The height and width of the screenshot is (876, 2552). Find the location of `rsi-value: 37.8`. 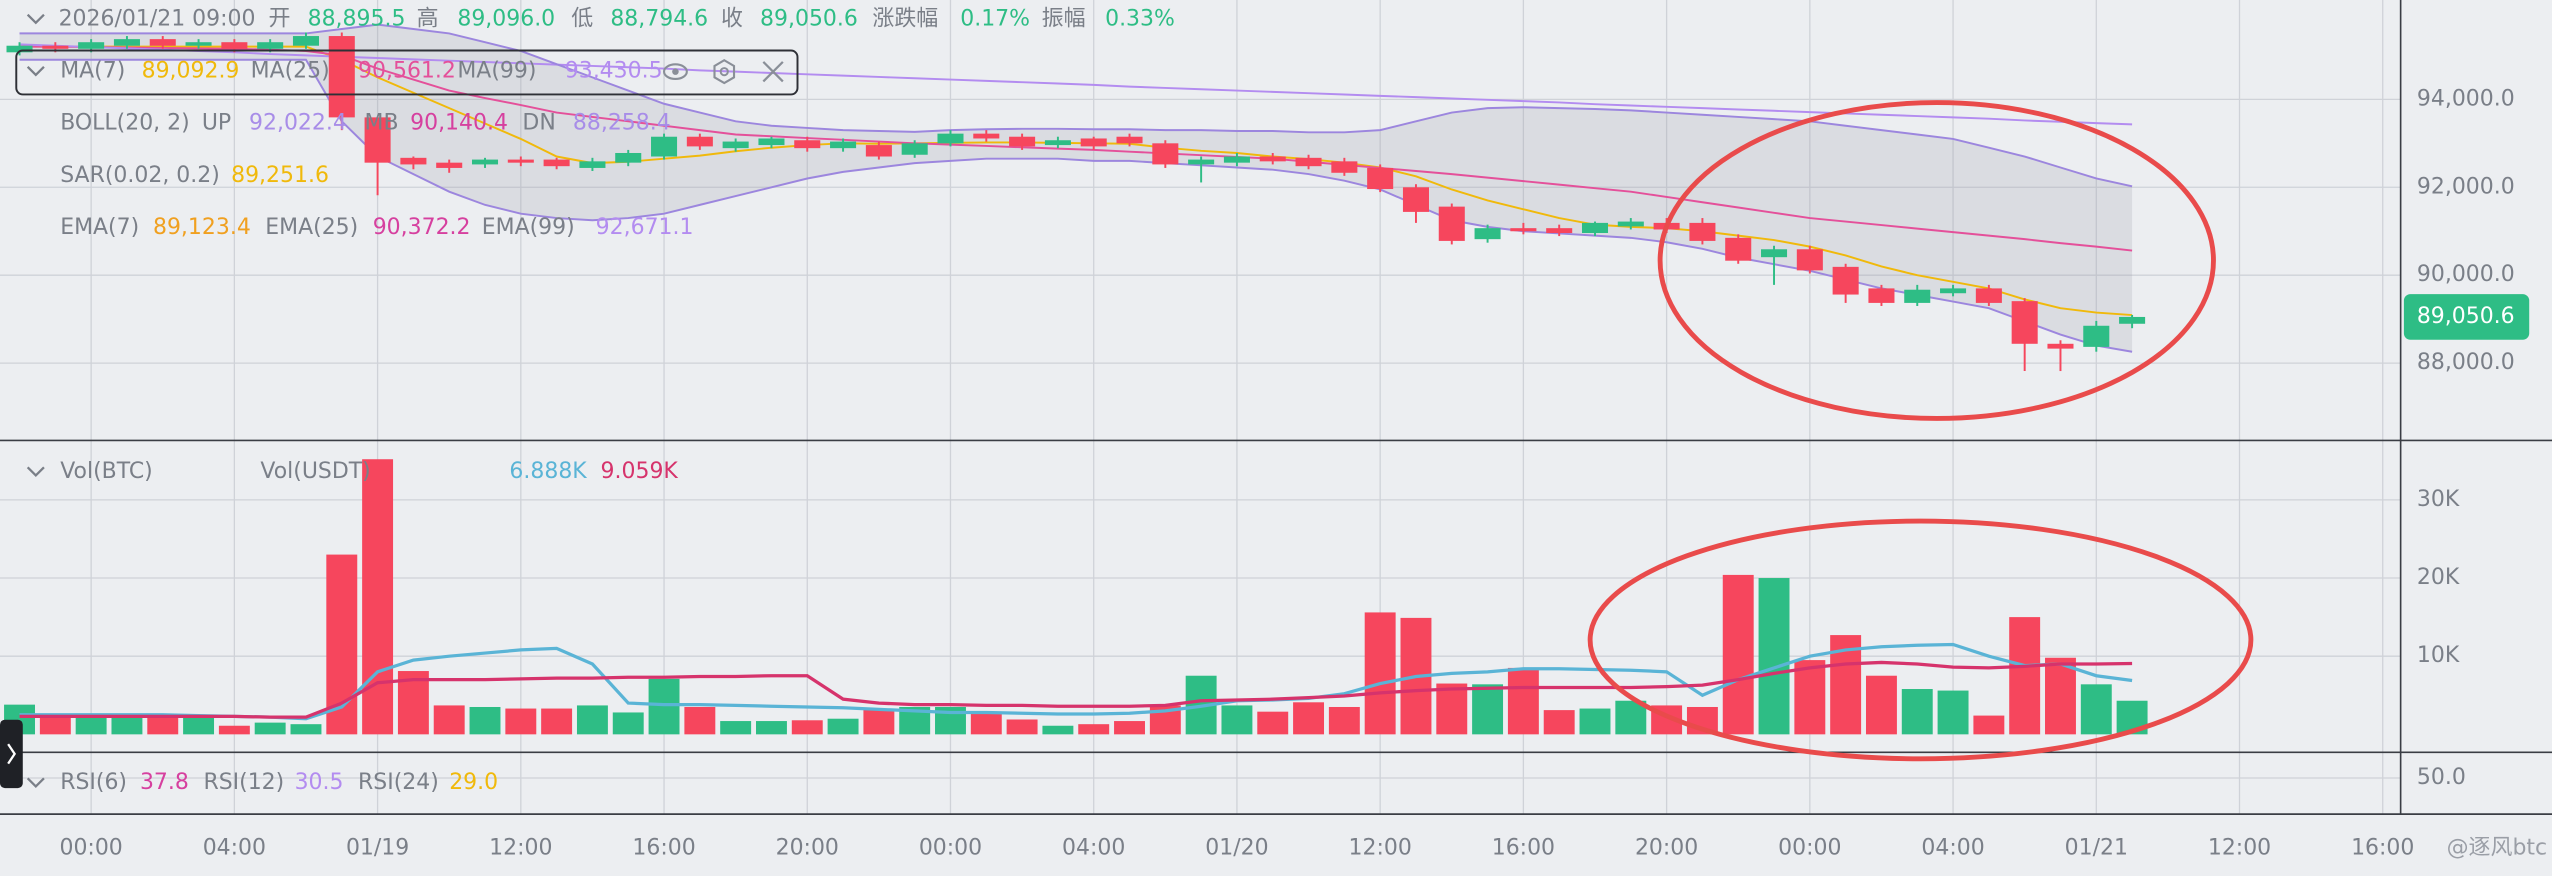

rsi-value: 37.8 is located at coordinates (164, 782).